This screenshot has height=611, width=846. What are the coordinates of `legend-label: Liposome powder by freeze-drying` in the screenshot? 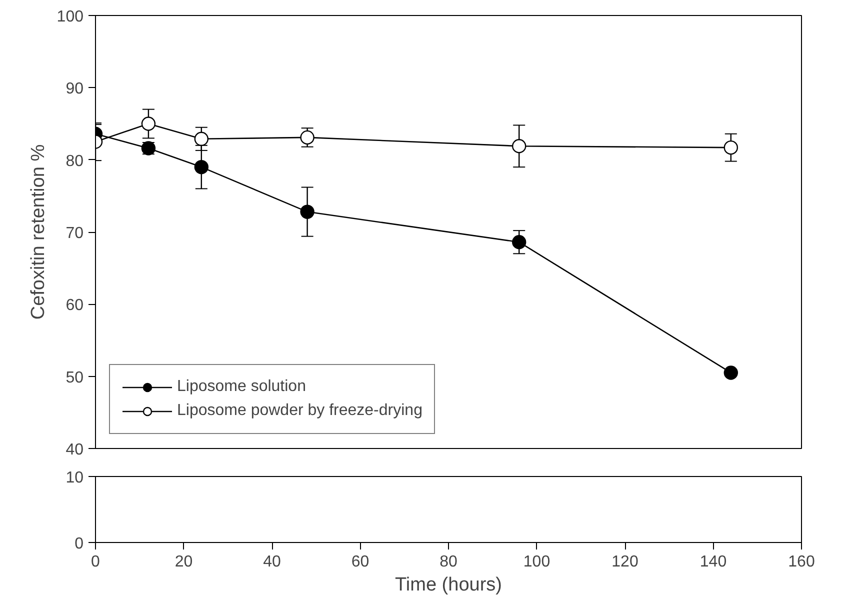 It's located at (299, 411).